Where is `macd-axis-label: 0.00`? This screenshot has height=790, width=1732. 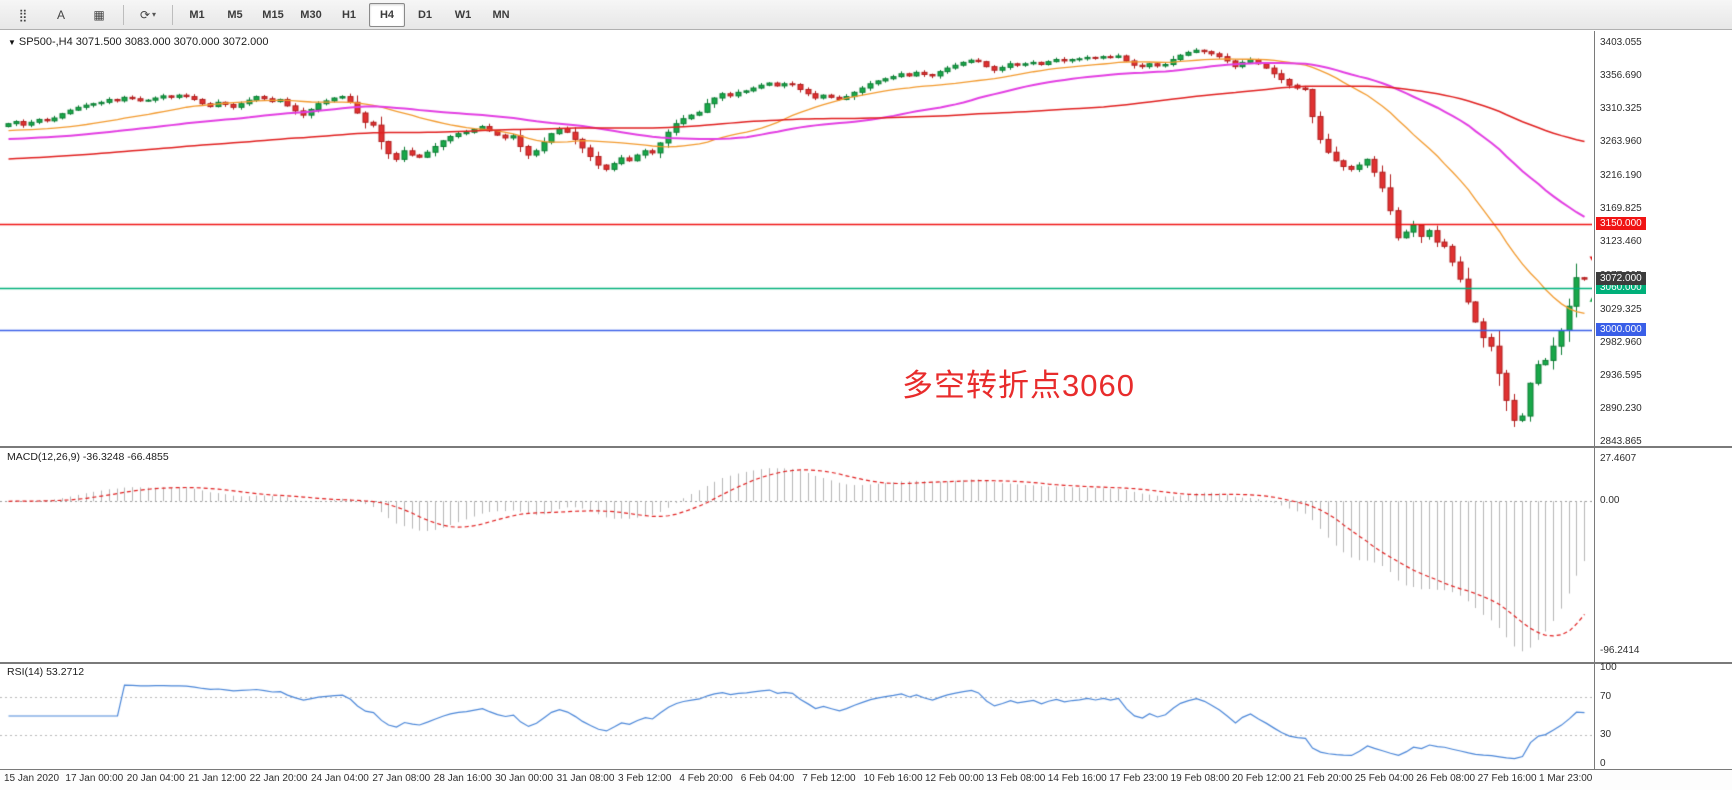 macd-axis-label: 0.00 is located at coordinates (1610, 501).